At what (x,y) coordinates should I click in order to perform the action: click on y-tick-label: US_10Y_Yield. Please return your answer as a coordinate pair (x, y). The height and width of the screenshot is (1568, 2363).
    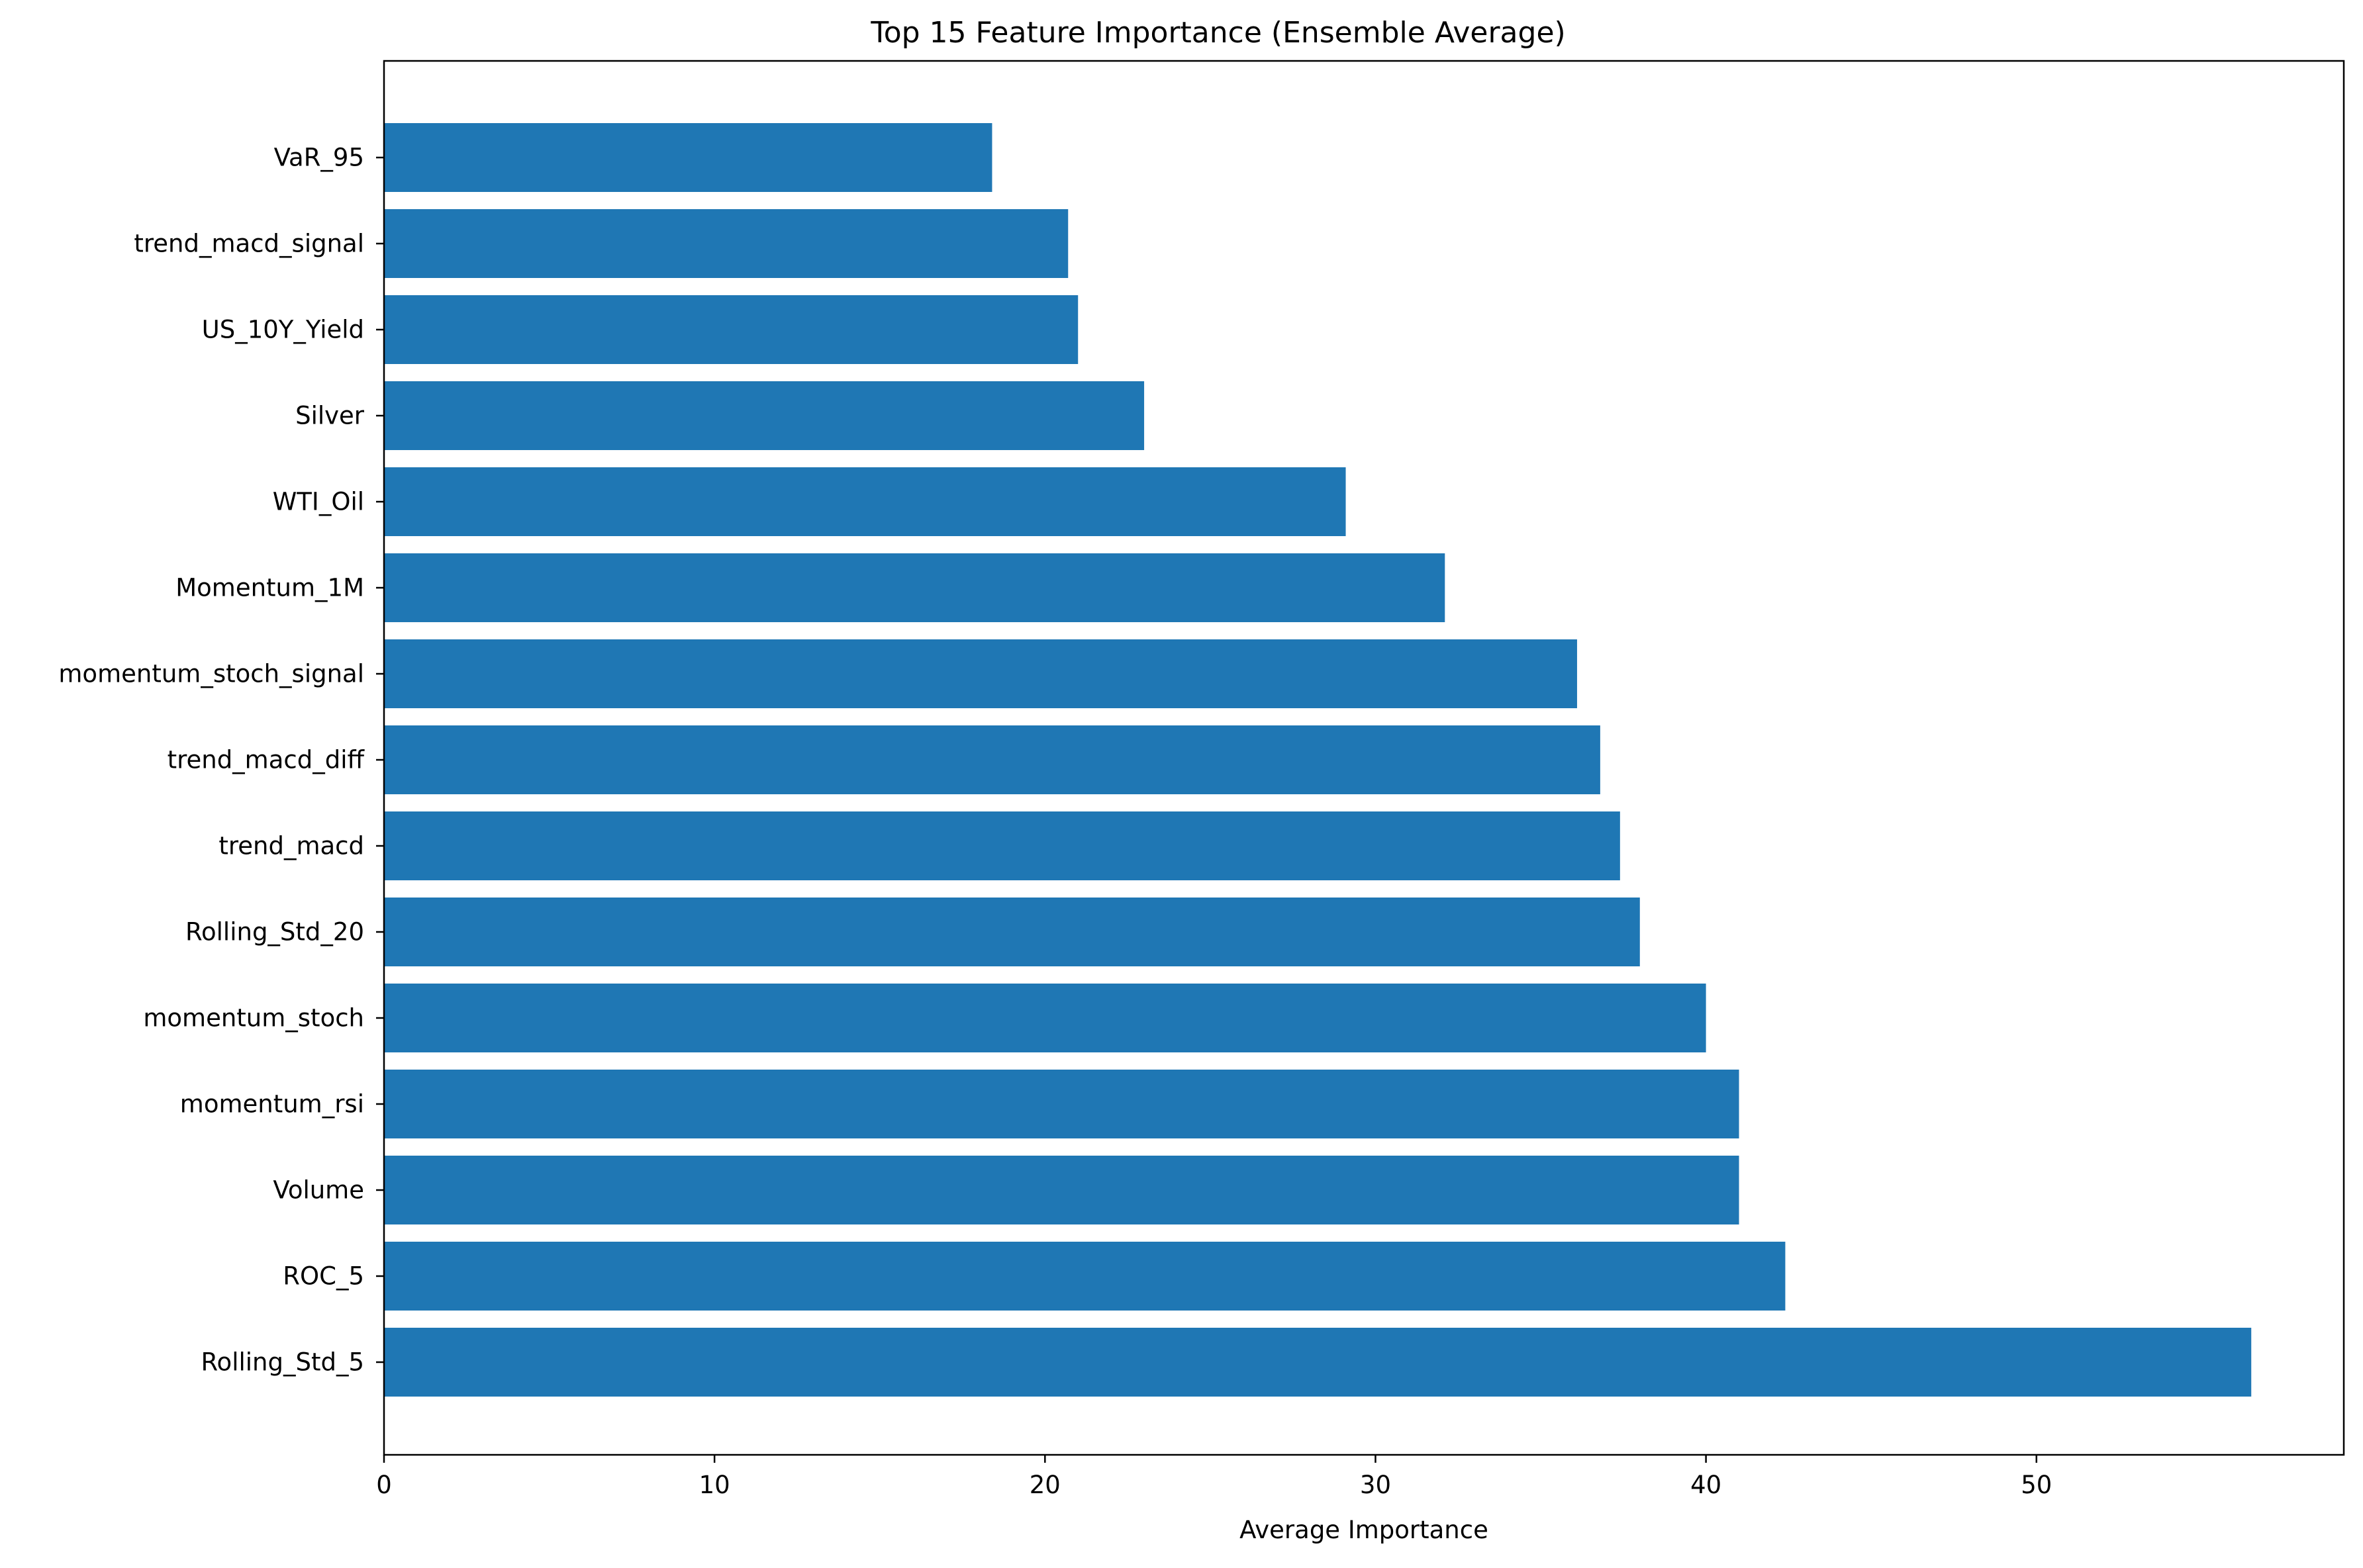
    Looking at the image, I should click on (283, 330).